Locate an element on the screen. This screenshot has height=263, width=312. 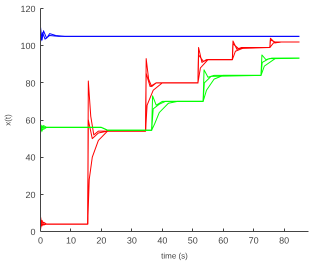
x-tick-label: 0 is located at coordinates (41, 241).